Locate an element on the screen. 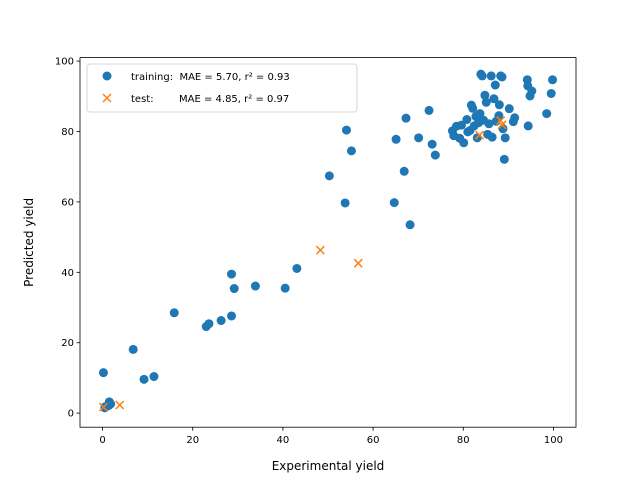 The height and width of the screenshot is (480, 640). legend-test-label: test: MAE = 4.85, r² = 0.97 is located at coordinates (210, 99).